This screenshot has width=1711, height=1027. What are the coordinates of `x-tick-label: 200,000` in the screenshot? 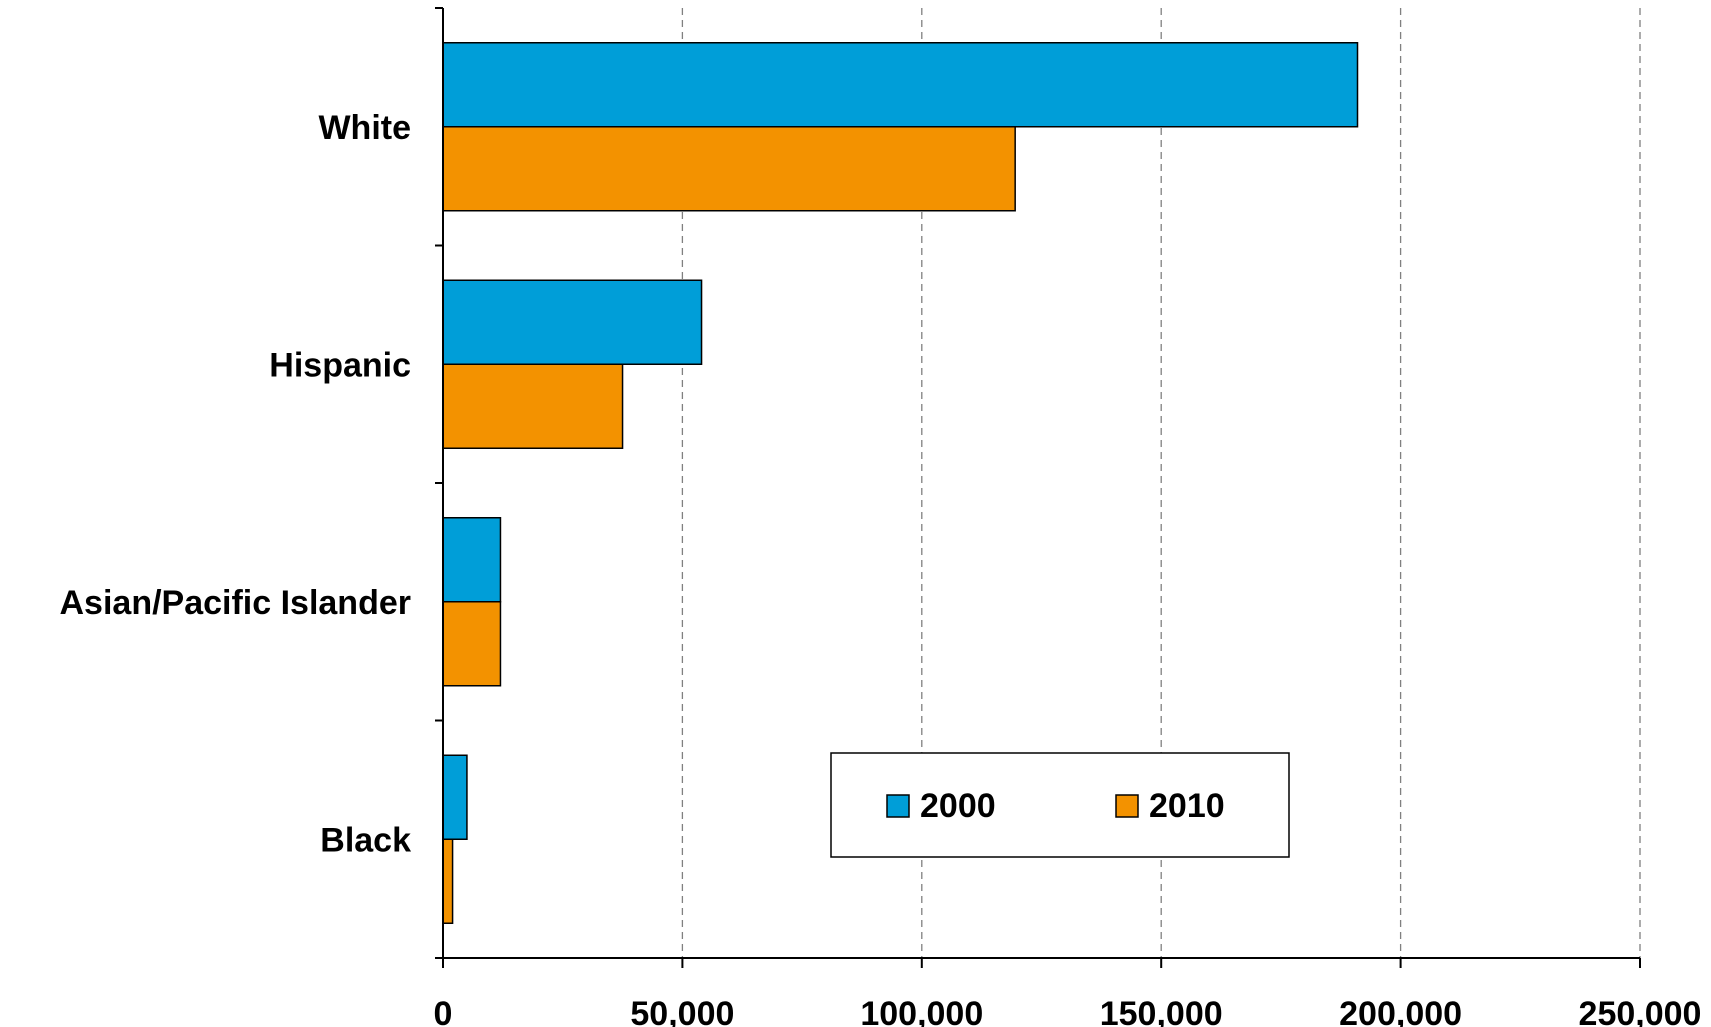 It's located at (1400, 1011).